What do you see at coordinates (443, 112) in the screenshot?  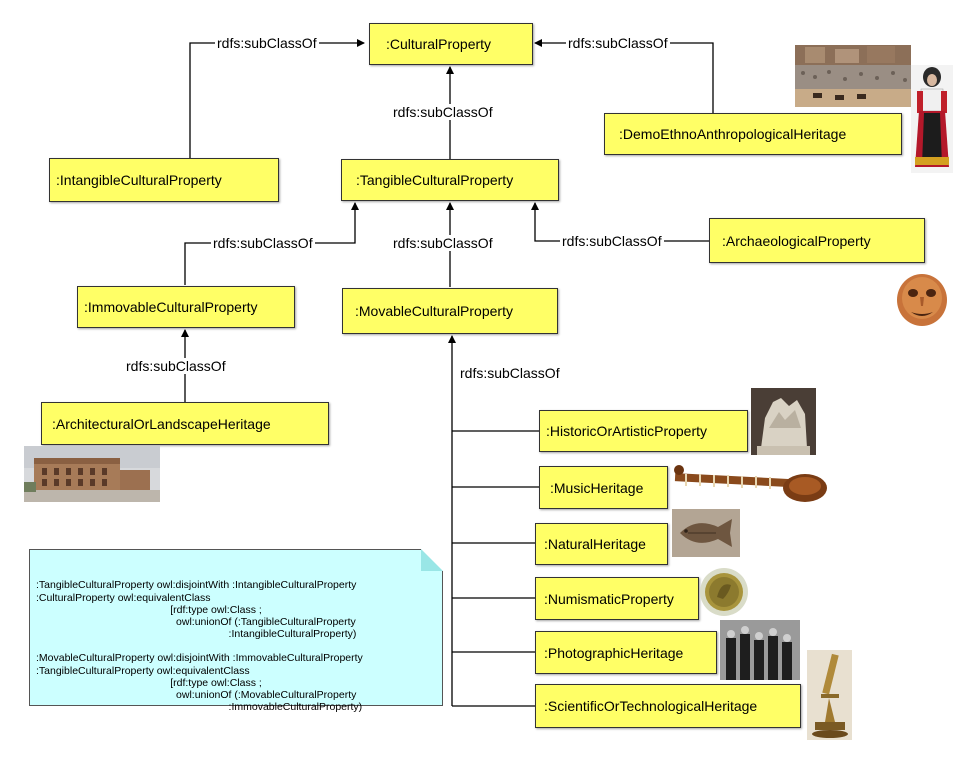 I see `edge-label-tangible: rdfs:subClassOf` at bounding box center [443, 112].